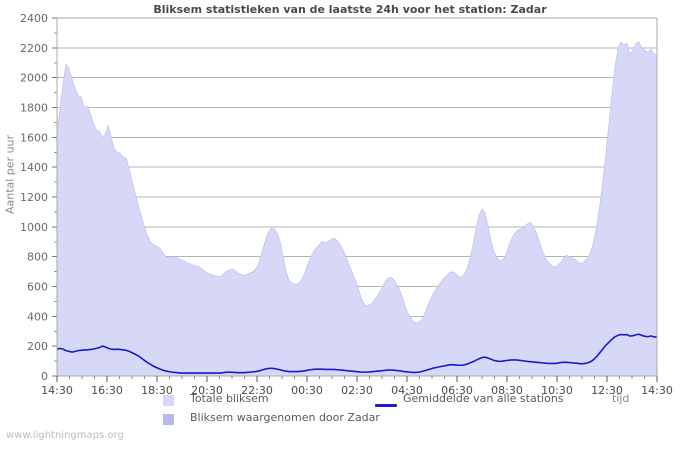 The height and width of the screenshot is (450, 700). Describe the element at coordinates (37, 257) in the screenshot. I see `y-tick-label: 800` at that location.